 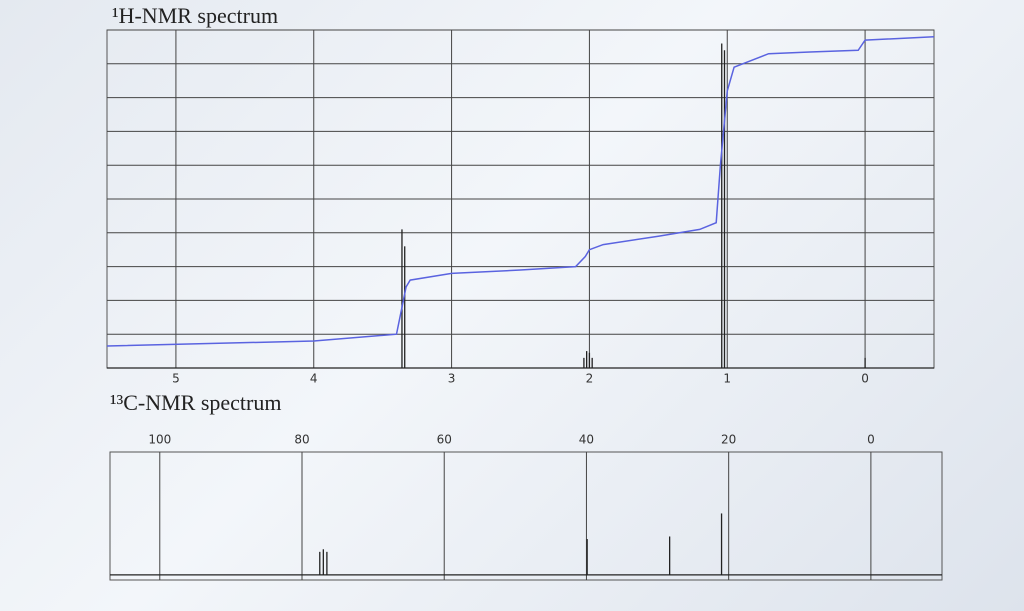 I want to click on x-tick-label: 80, so click(x=301, y=440).